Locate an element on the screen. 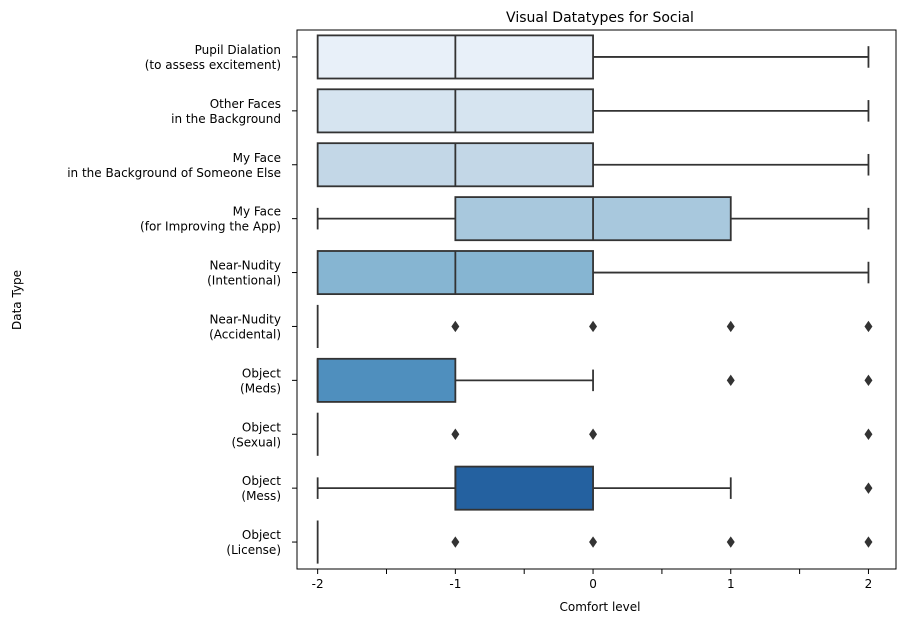 Image resolution: width=921 pixels, height=622 pixels. y-tick-label: Other Faces in the Background is located at coordinates (226, 111).